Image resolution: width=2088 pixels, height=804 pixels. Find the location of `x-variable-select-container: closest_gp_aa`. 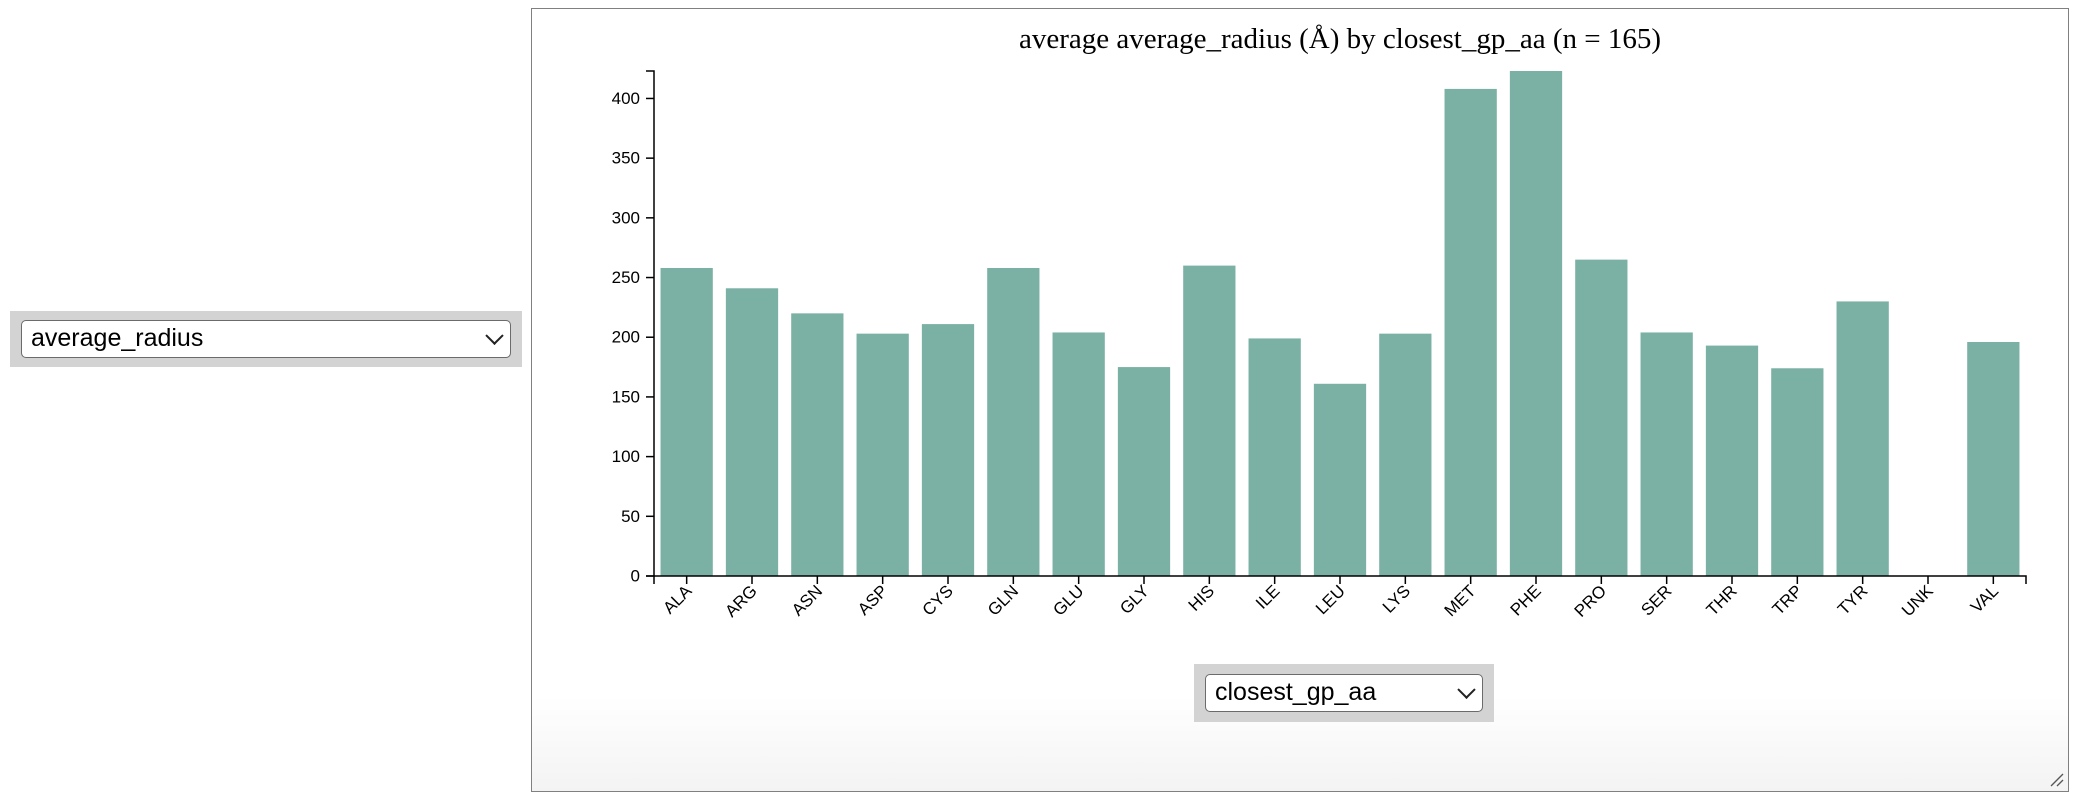

x-variable-select-container: closest_gp_aa is located at coordinates (1344, 693).